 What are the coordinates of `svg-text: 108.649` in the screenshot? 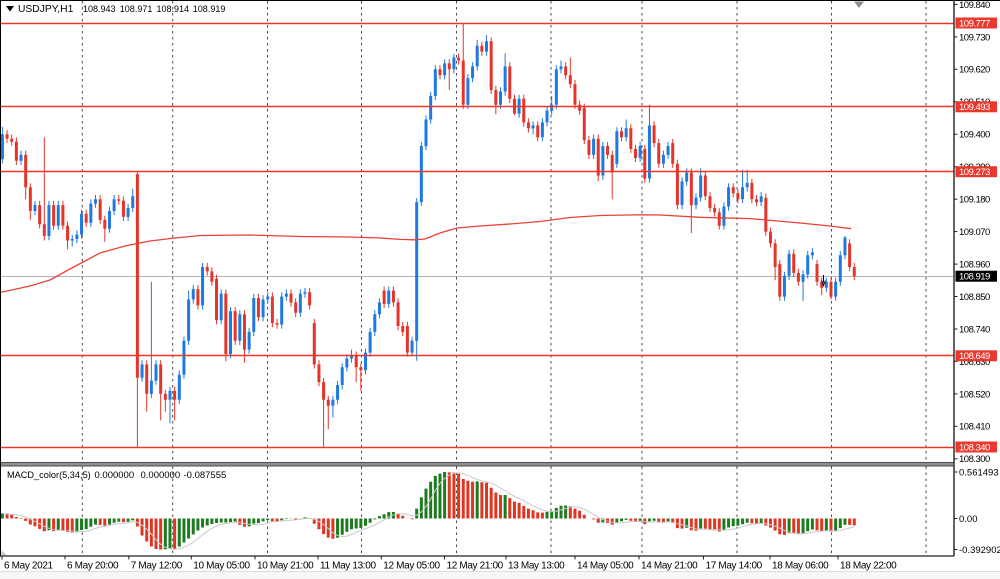 It's located at (974, 356).